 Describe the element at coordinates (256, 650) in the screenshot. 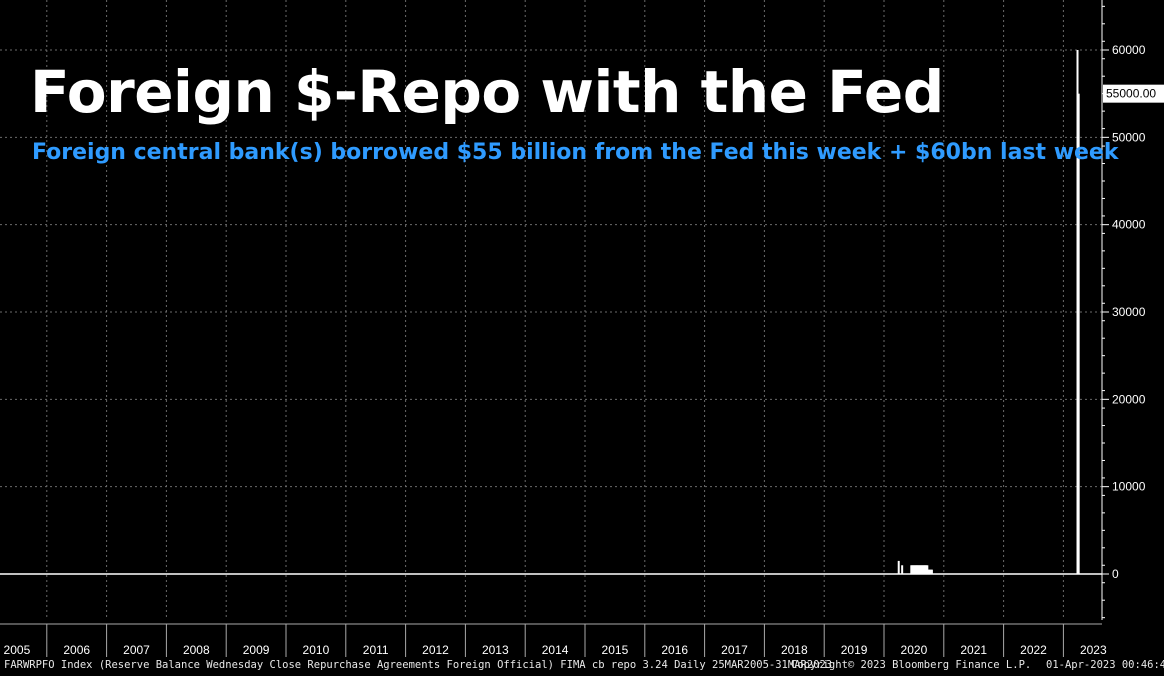

I see `x-tick-label: 2009` at that location.